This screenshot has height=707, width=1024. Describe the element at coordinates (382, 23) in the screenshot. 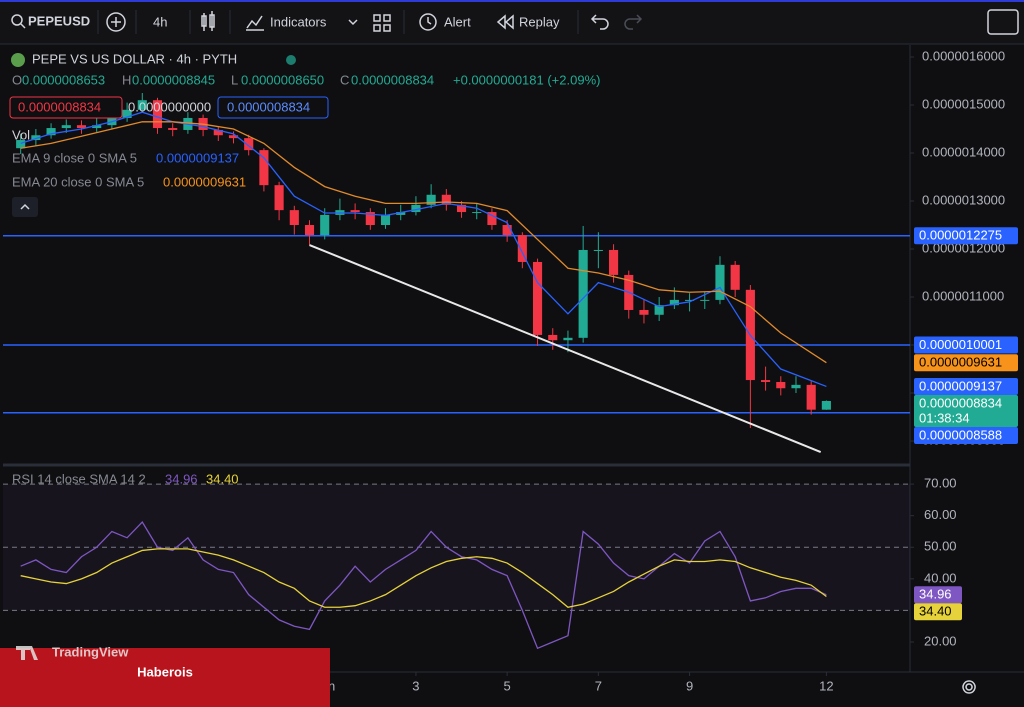

I see `layout-button` at that location.